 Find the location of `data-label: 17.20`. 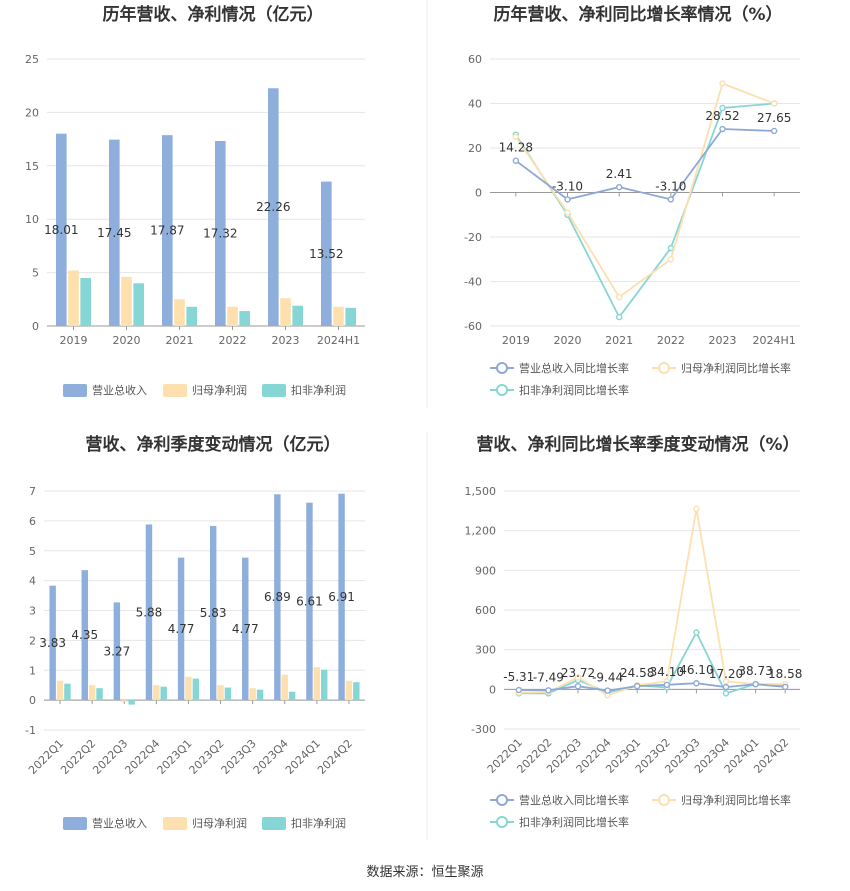

data-label: 17.20 is located at coordinates (726, 674).